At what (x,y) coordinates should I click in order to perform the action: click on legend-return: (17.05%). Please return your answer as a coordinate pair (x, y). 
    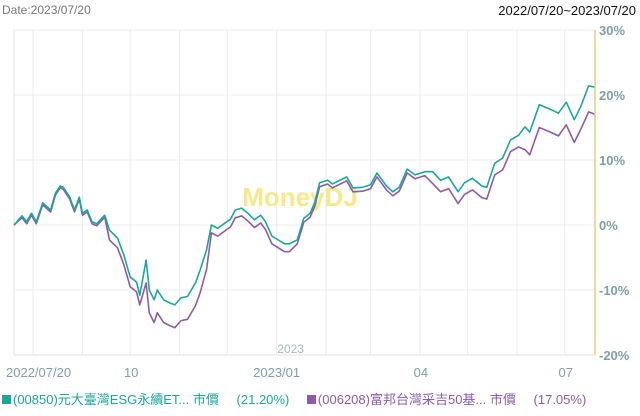
    Looking at the image, I should click on (560, 399).